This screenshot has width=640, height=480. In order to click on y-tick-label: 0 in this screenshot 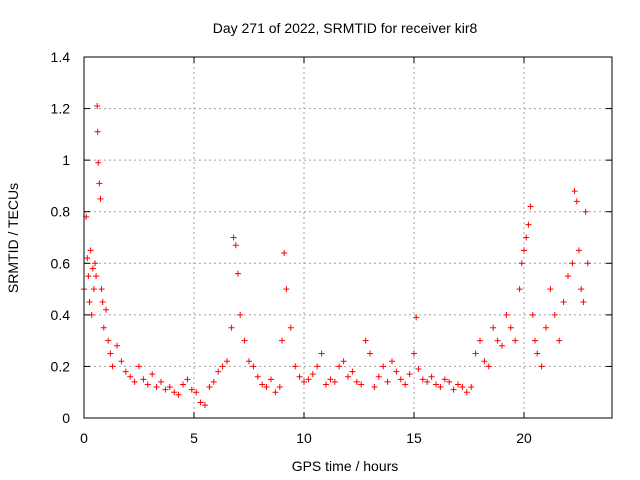, I will do `click(66, 418)`.